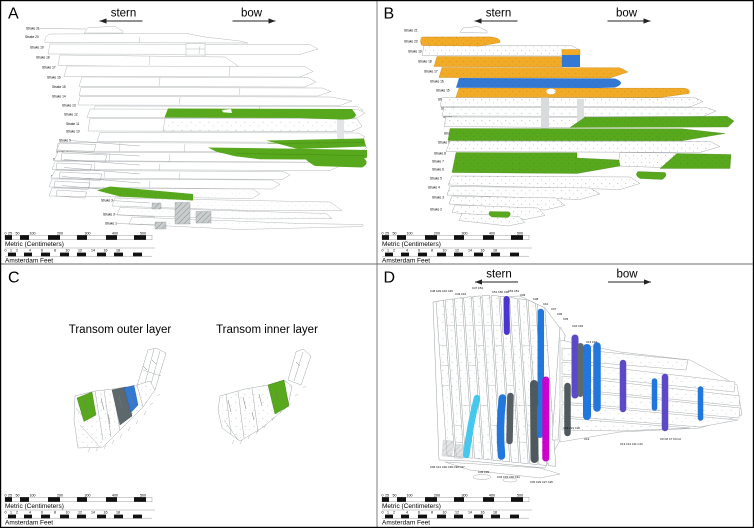 The image size is (754, 528). What do you see at coordinates (438, 170) in the screenshot?
I see `svg-text: Strake 6` at bounding box center [438, 170].